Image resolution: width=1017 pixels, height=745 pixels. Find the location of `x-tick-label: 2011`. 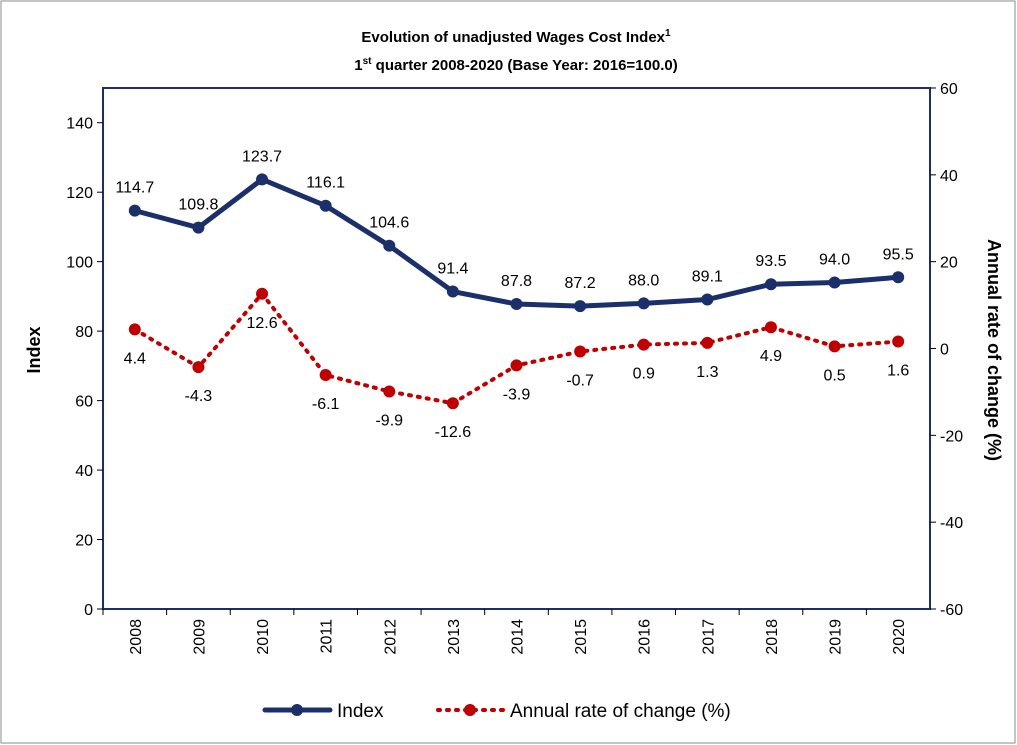

x-tick-label: 2011 is located at coordinates (327, 636).